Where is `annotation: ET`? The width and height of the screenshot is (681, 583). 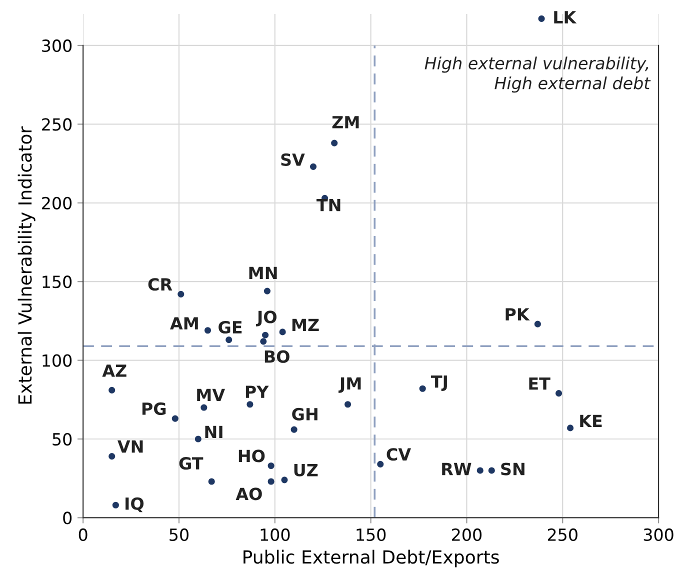
annotation: ET is located at coordinates (539, 383).